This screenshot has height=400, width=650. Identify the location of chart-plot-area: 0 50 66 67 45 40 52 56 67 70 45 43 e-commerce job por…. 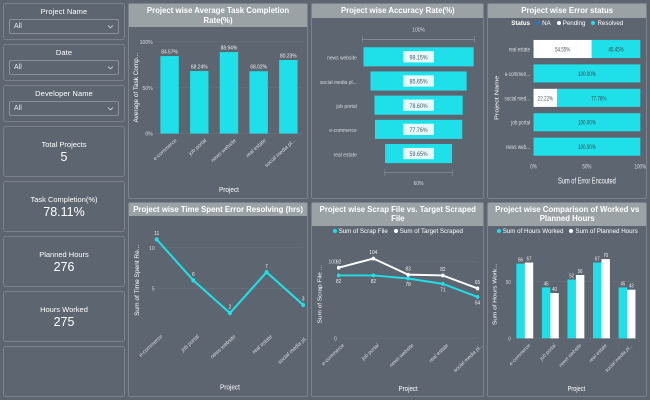
(567, 316).